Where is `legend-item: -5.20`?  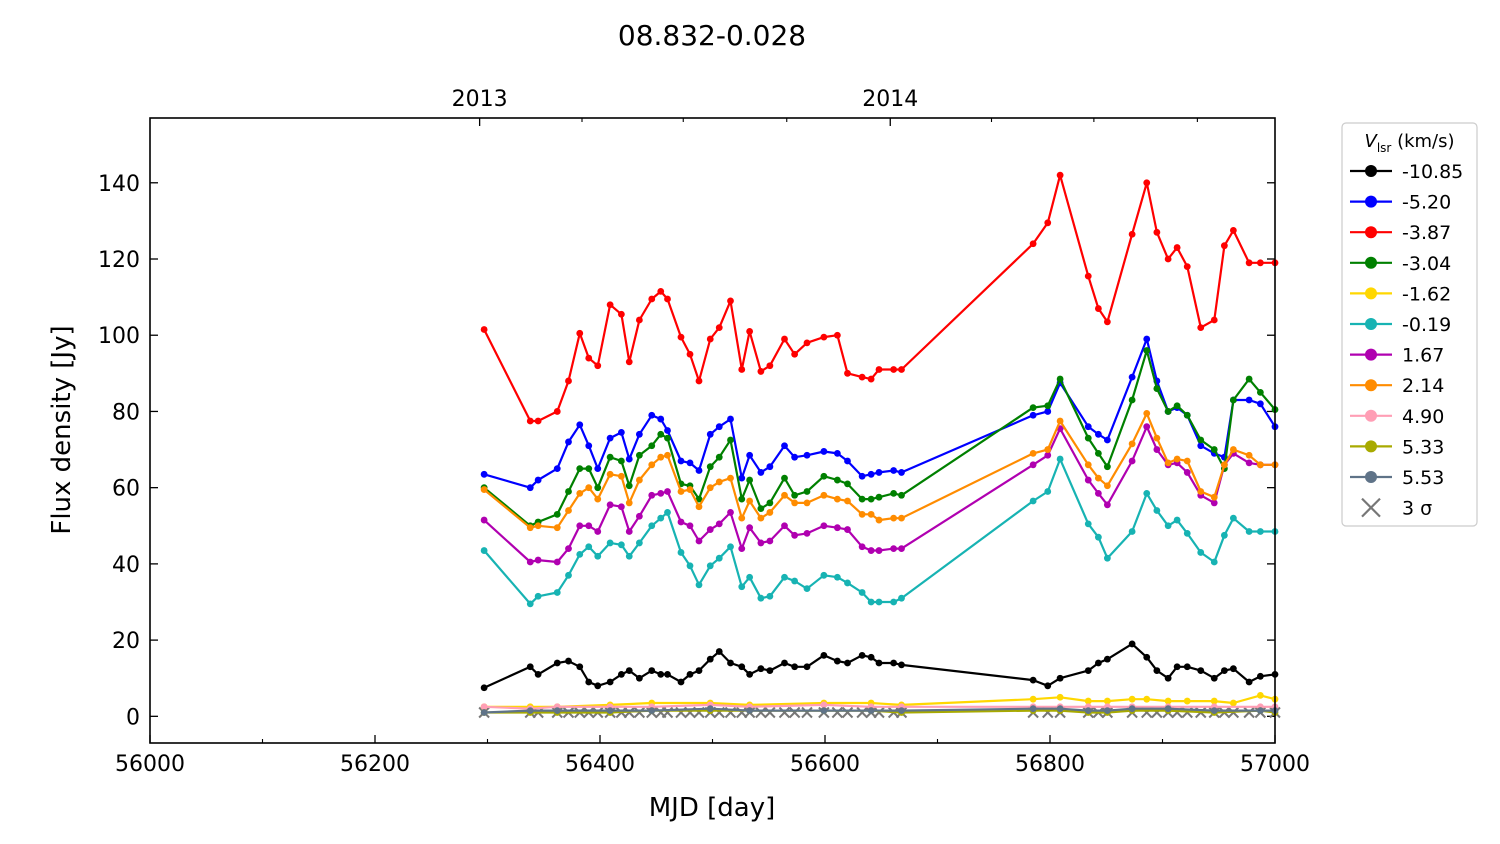
legend-item: -5.20 is located at coordinates (1400, 203).